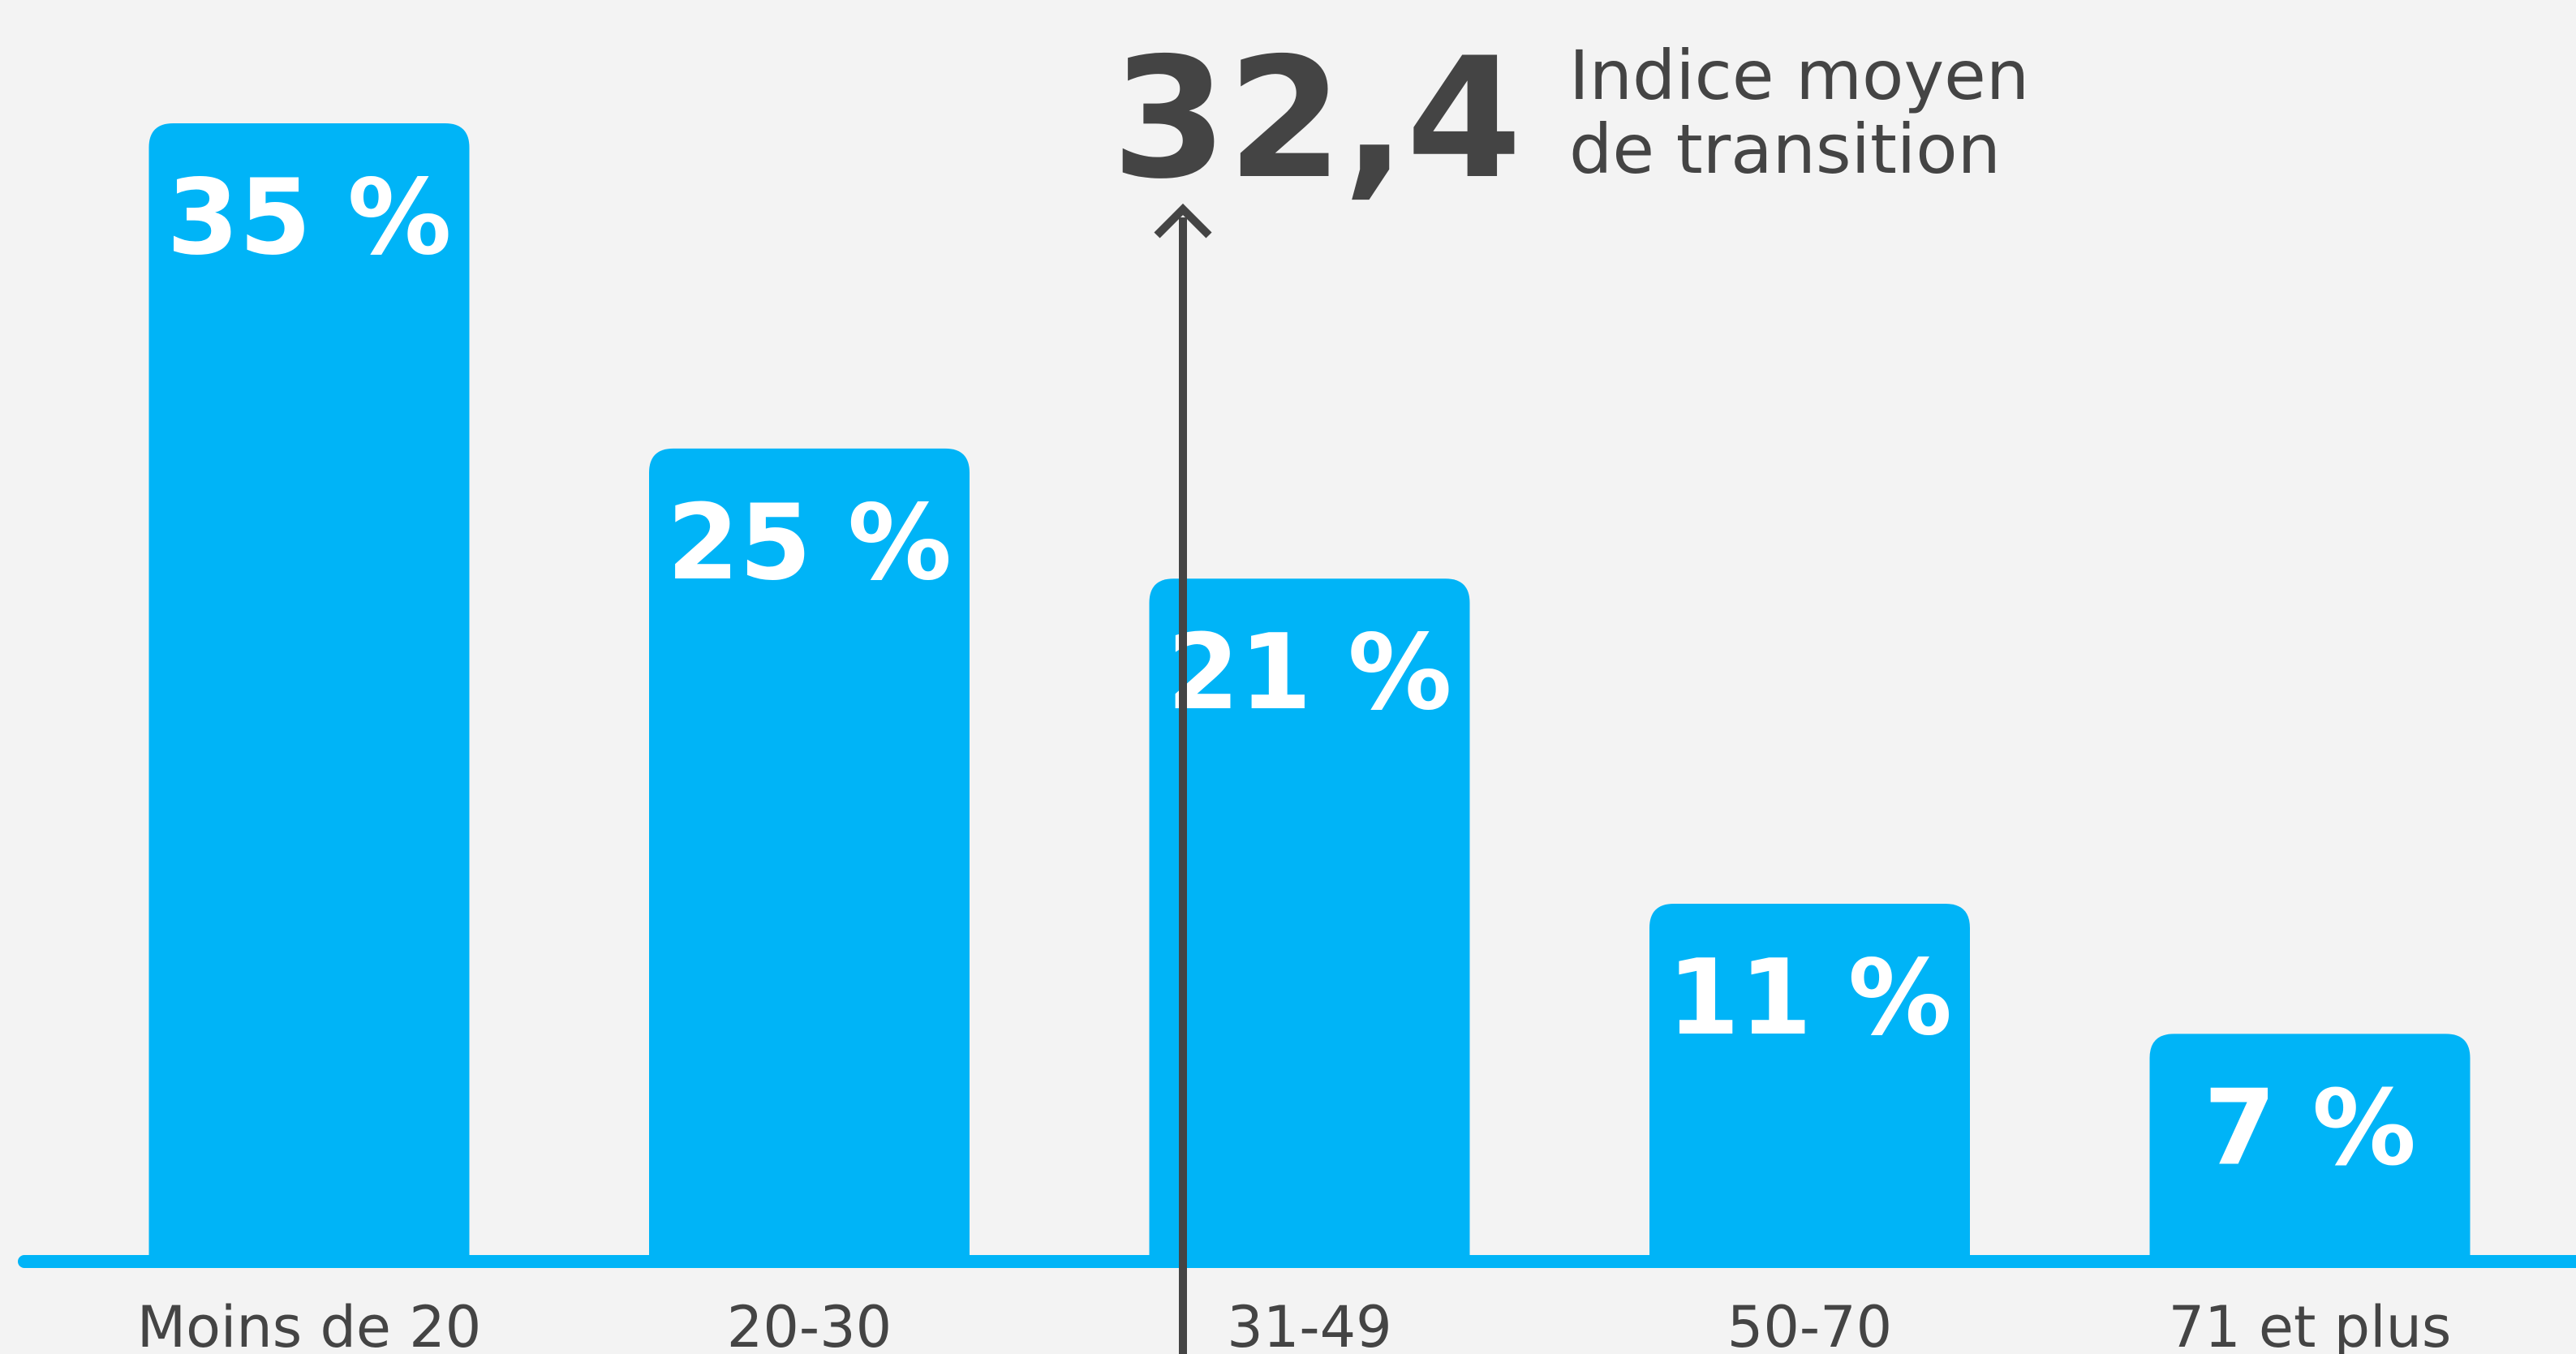 The image size is (2576, 1354). What do you see at coordinates (1810, 998) in the screenshot?
I see `value-label: 11 %` at bounding box center [1810, 998].